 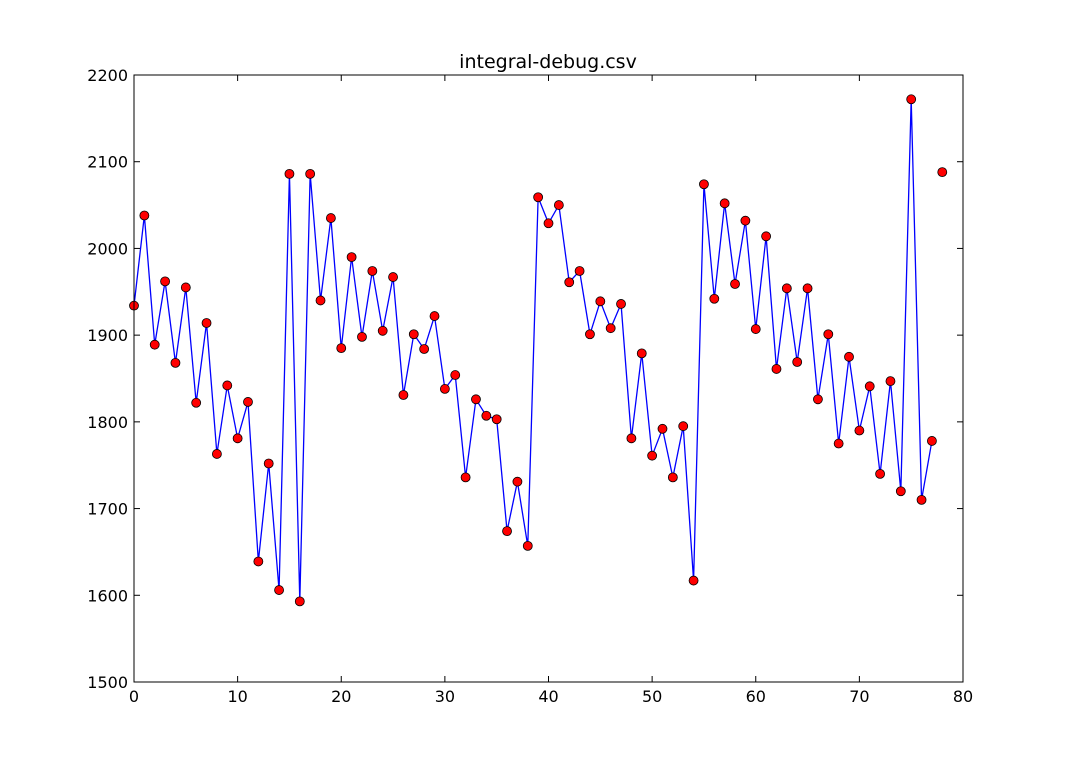 What do you see at coordinates (107, 682) in the screenshot?
I see `y-tick-label: 1500` at bounding box center [107, 682].